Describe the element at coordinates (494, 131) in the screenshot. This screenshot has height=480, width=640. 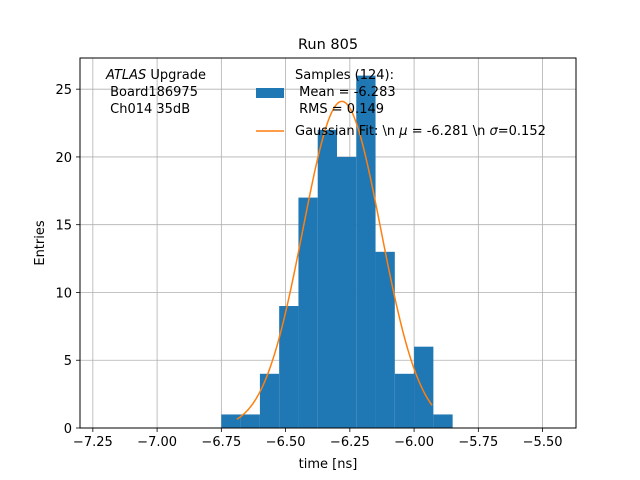
I see `legend-fit-sigma: σ` at that location.